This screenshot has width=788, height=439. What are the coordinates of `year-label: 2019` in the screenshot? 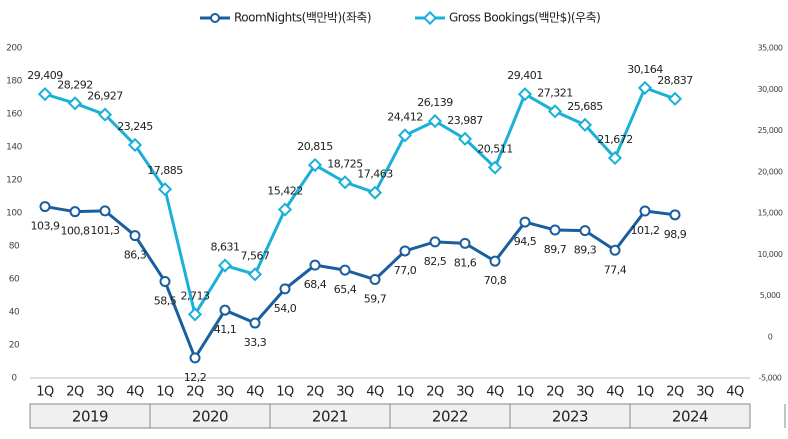 It's located at (90, 417).